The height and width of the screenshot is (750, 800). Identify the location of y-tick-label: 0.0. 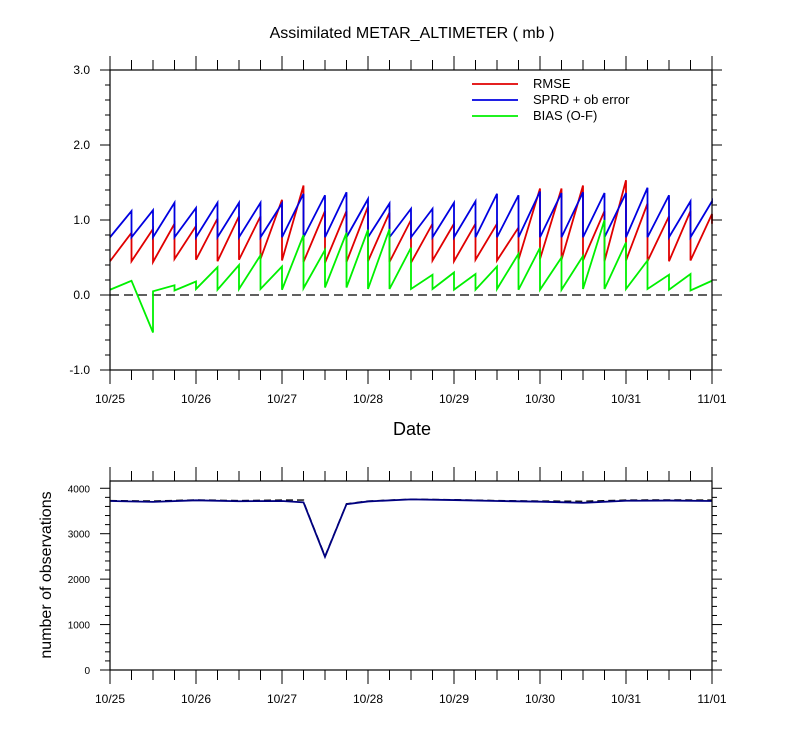
(81, 295).